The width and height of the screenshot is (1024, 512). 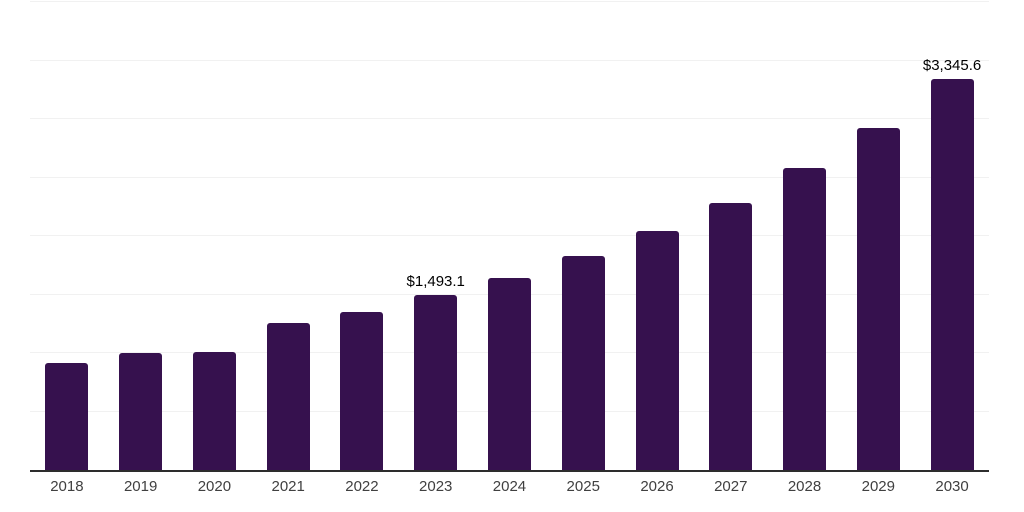 I want to click on bar-slot-2023: $1,493.1, so click(x=436, y=236).